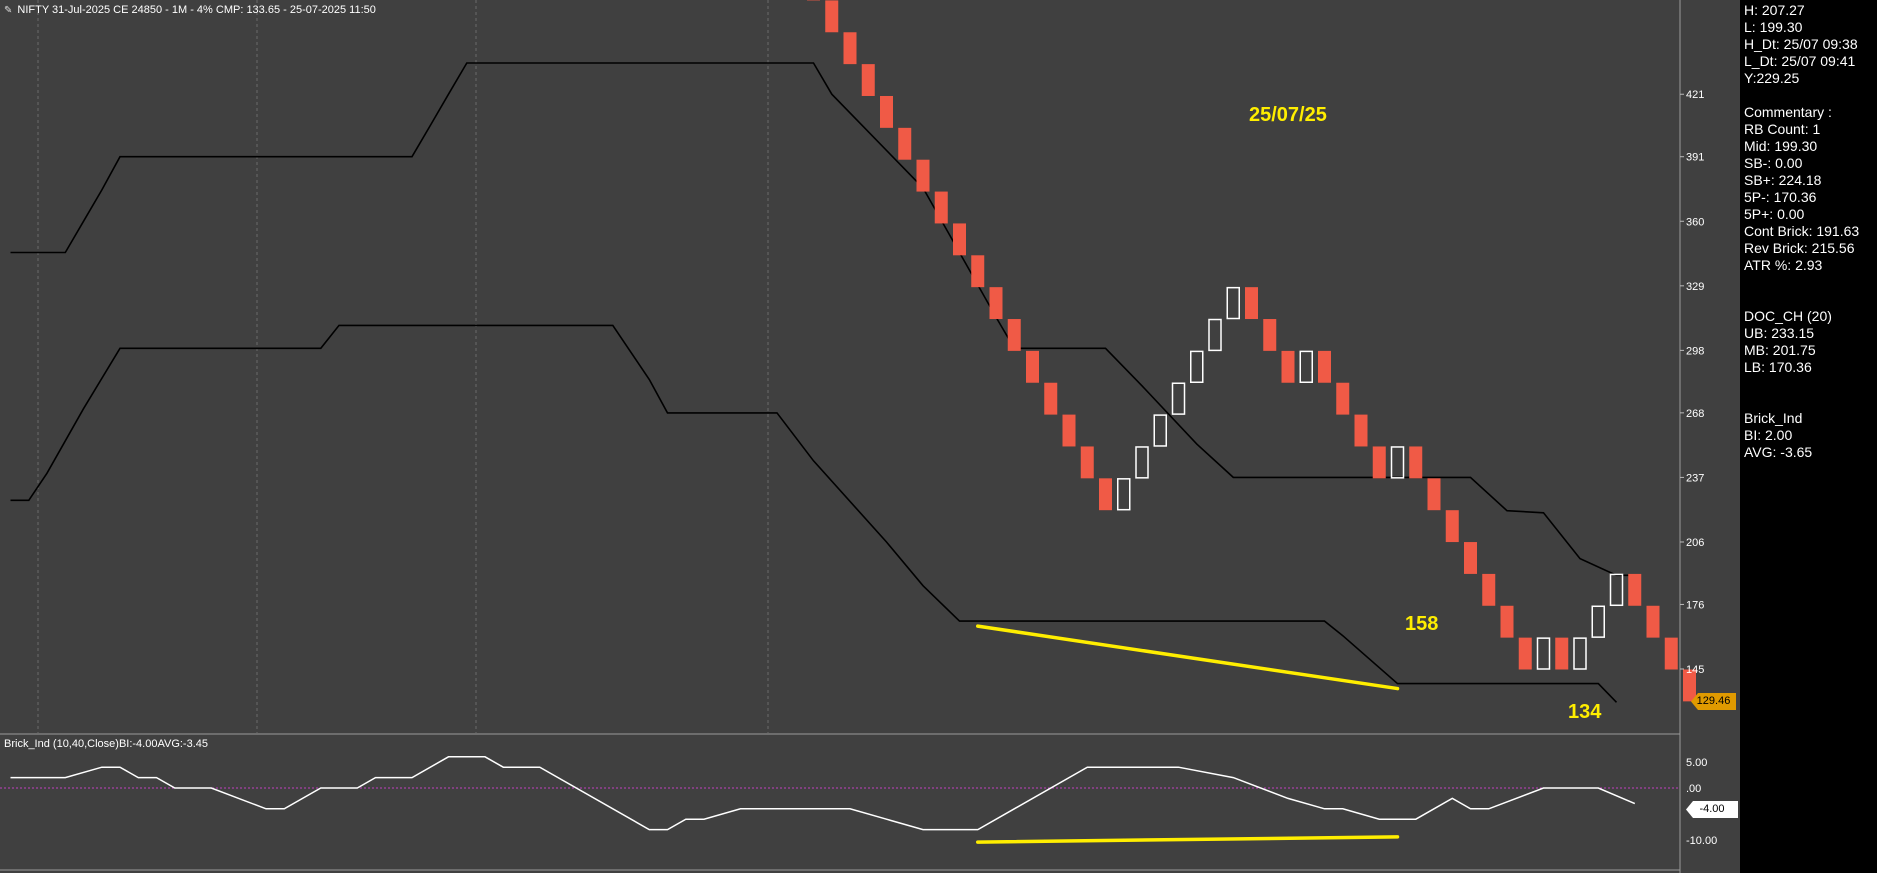 The image size is (1877, 873). I want to click on info-line: 5P-: 170.36, so click(1780, 197).